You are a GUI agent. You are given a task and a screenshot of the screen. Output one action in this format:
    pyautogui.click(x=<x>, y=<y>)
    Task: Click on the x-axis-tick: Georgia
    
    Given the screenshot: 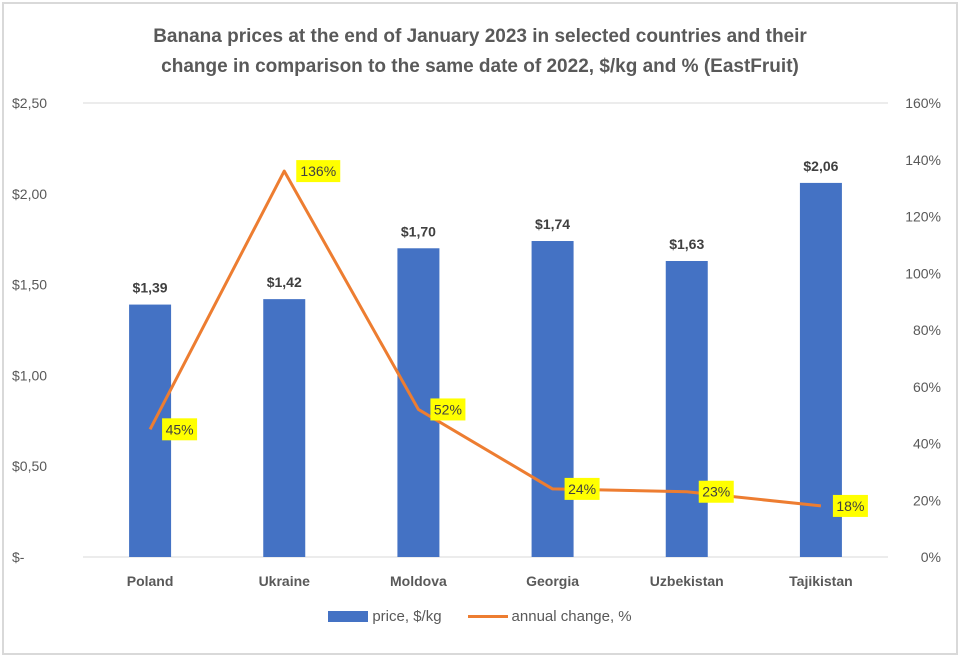 What is the action you would take?
    pyautogui.click(x=552, y=581)
    